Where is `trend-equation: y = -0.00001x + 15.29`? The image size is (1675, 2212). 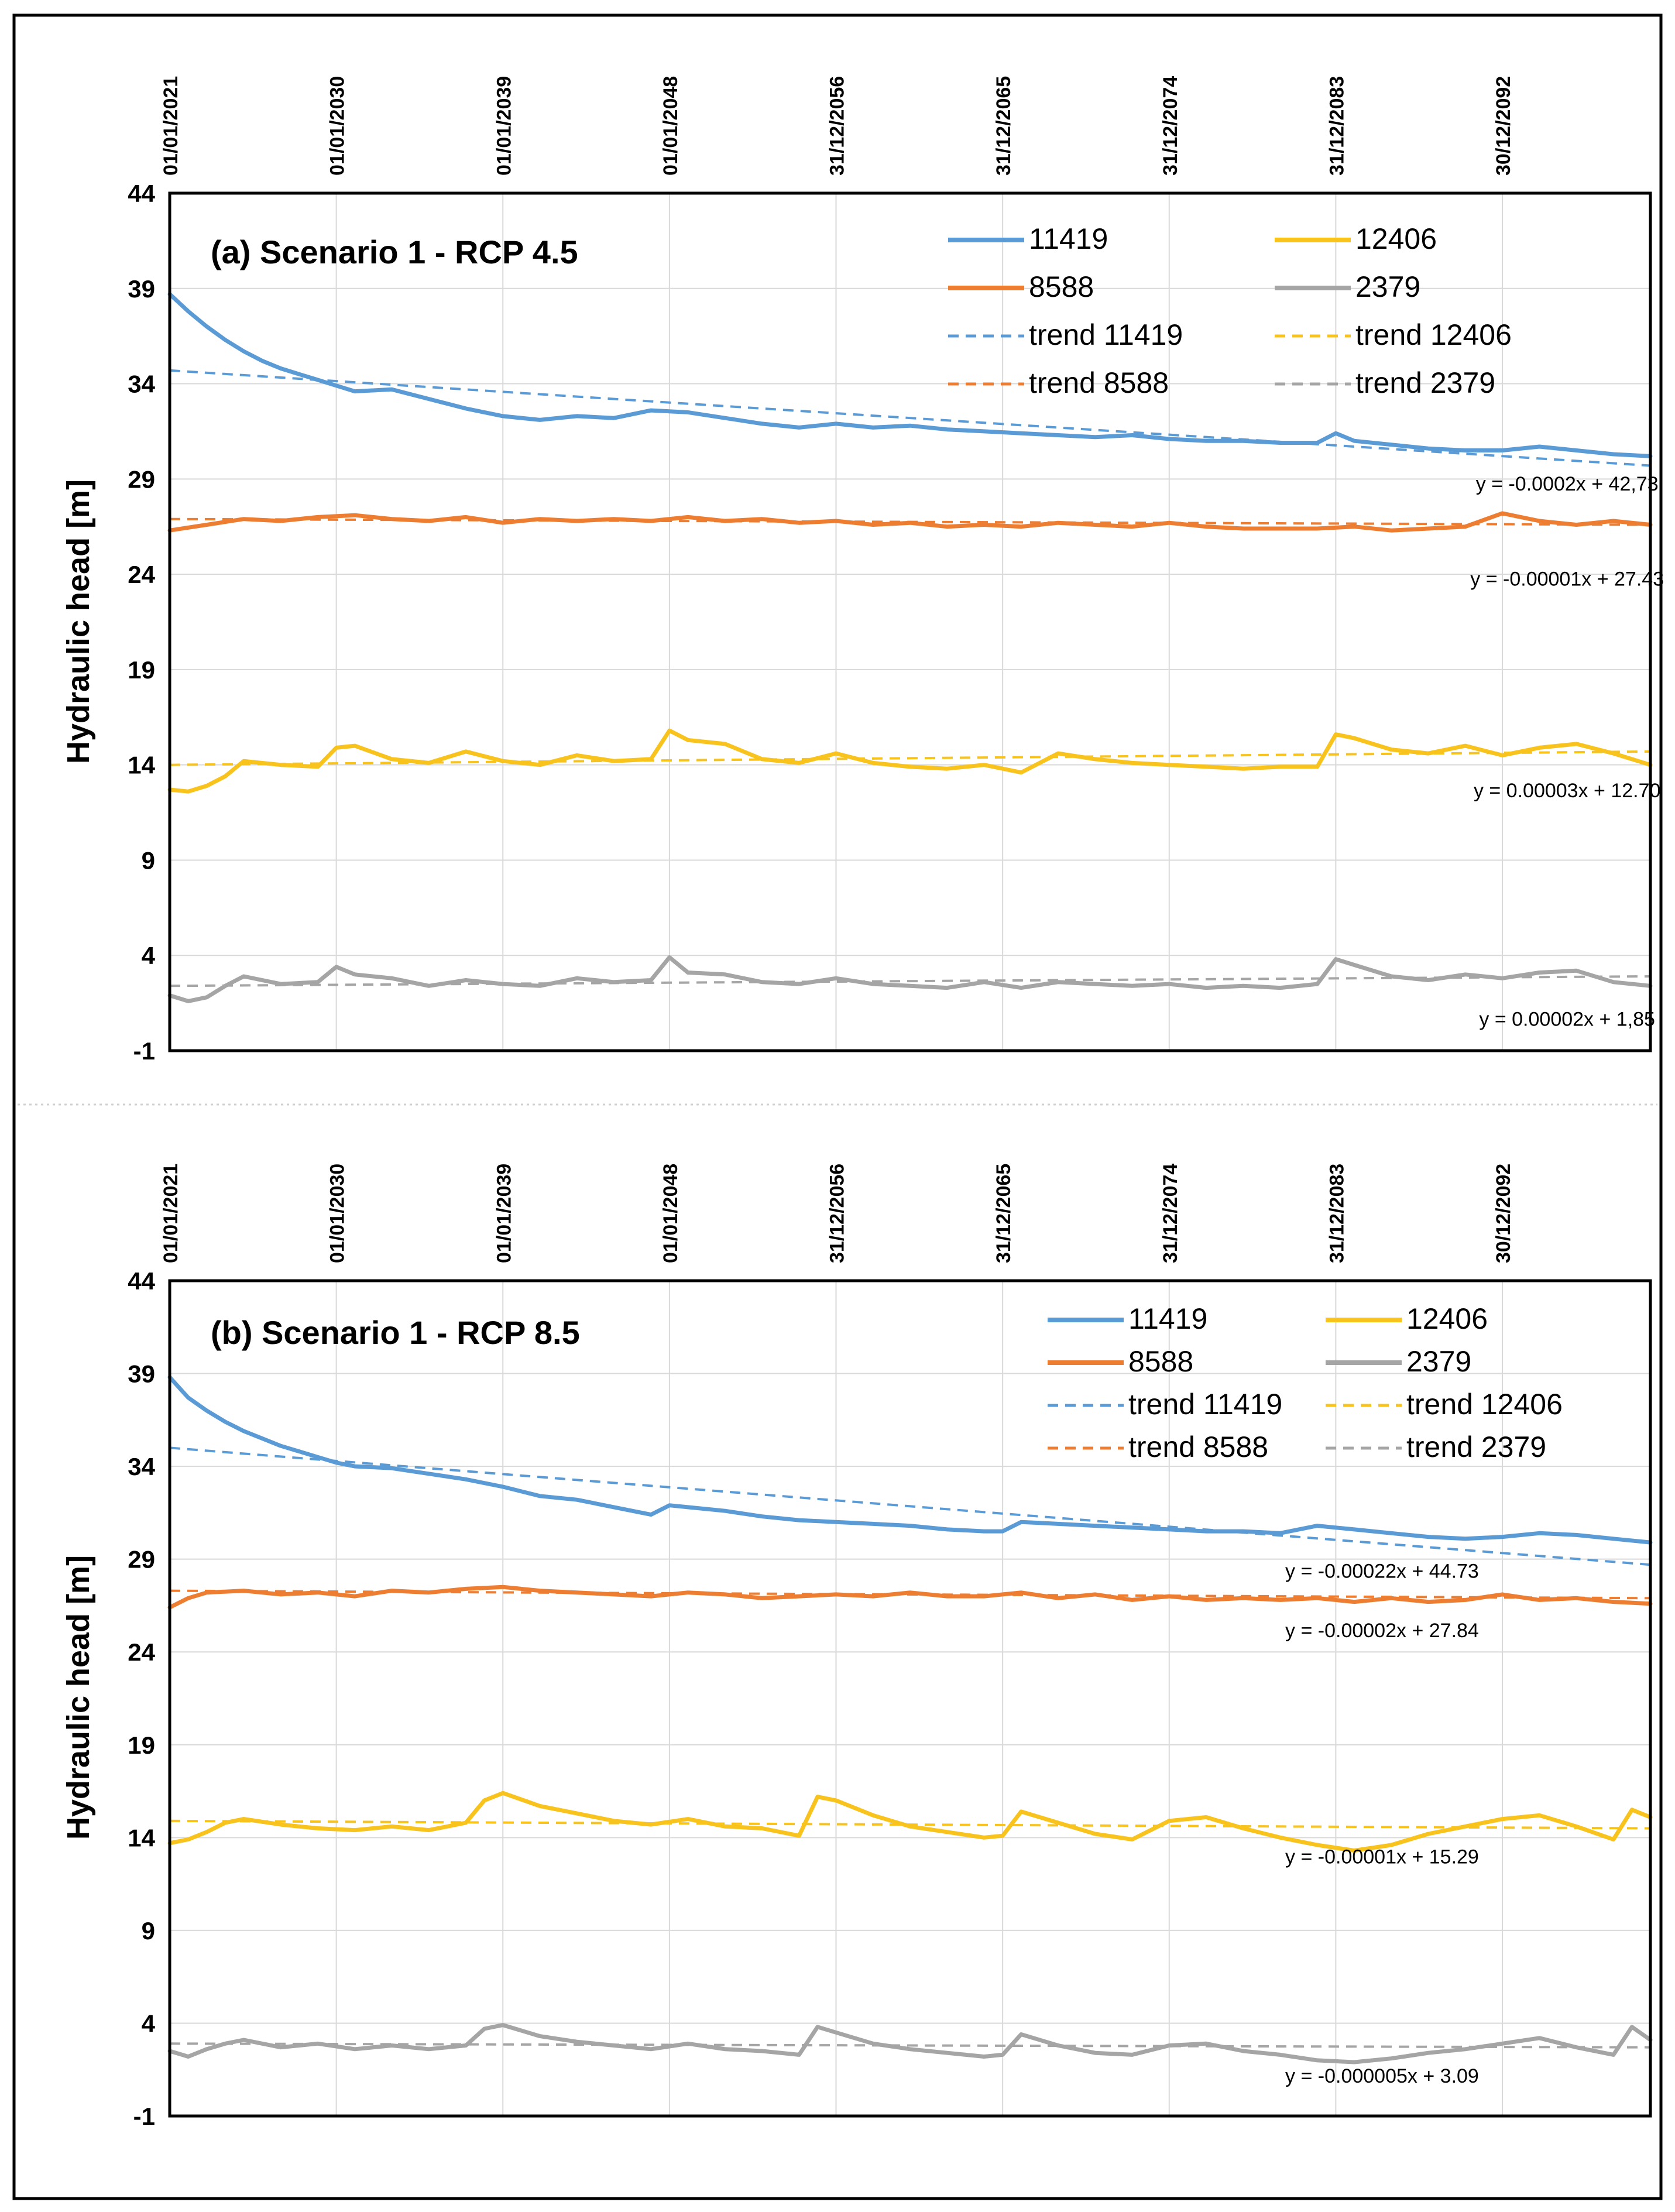
trend-equation: y = -0.00001x + 15.29 is located at coordinates (1382, 1857).